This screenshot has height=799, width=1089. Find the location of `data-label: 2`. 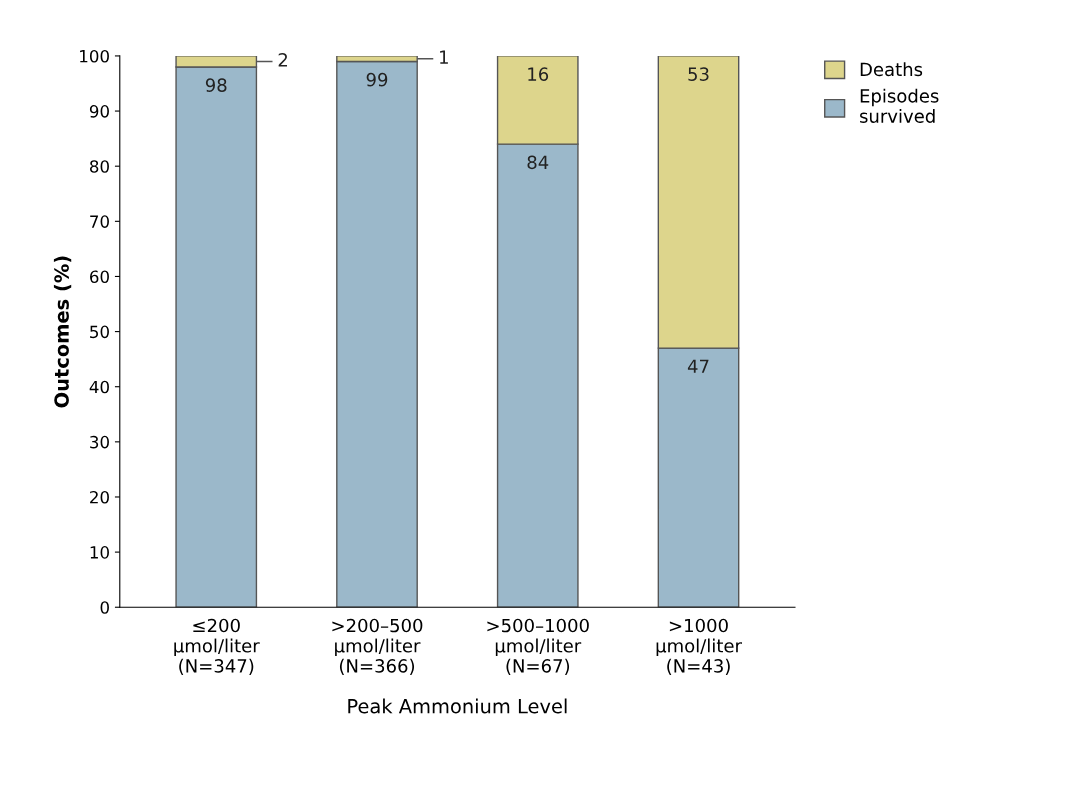

data-label: 2 is located at coordinates (283, 60).